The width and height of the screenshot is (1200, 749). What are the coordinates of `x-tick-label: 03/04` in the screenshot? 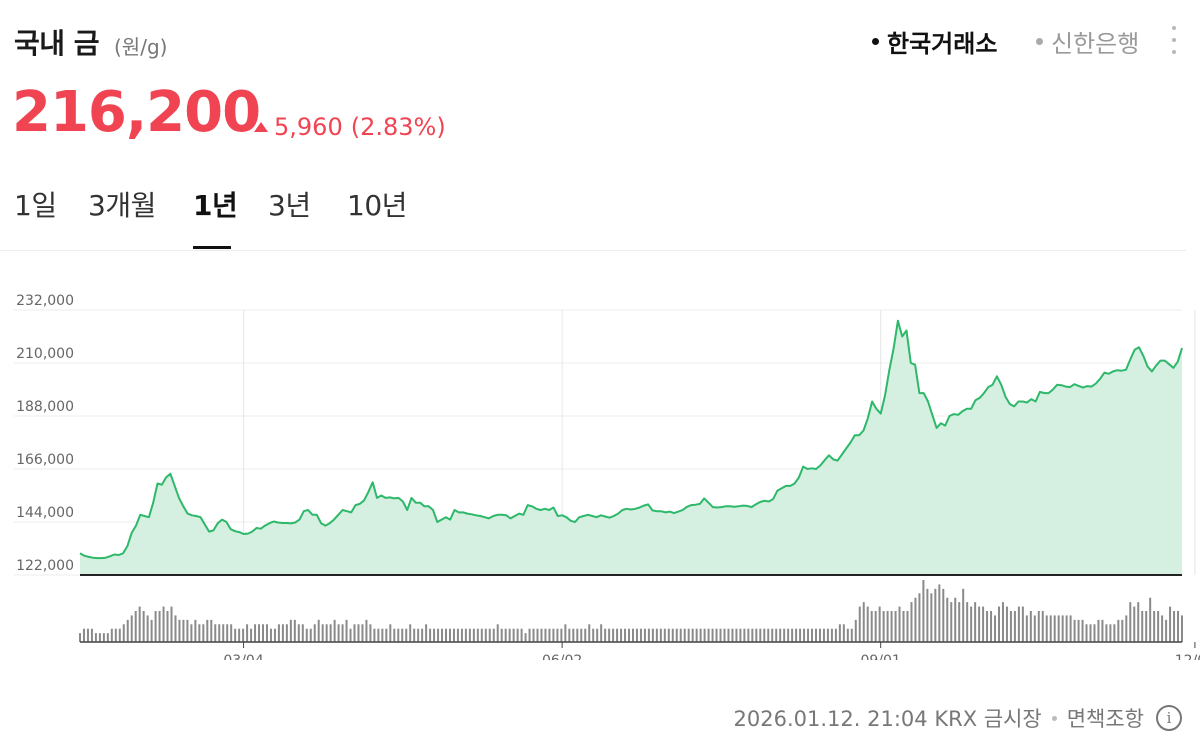 It's located at (243, 656).